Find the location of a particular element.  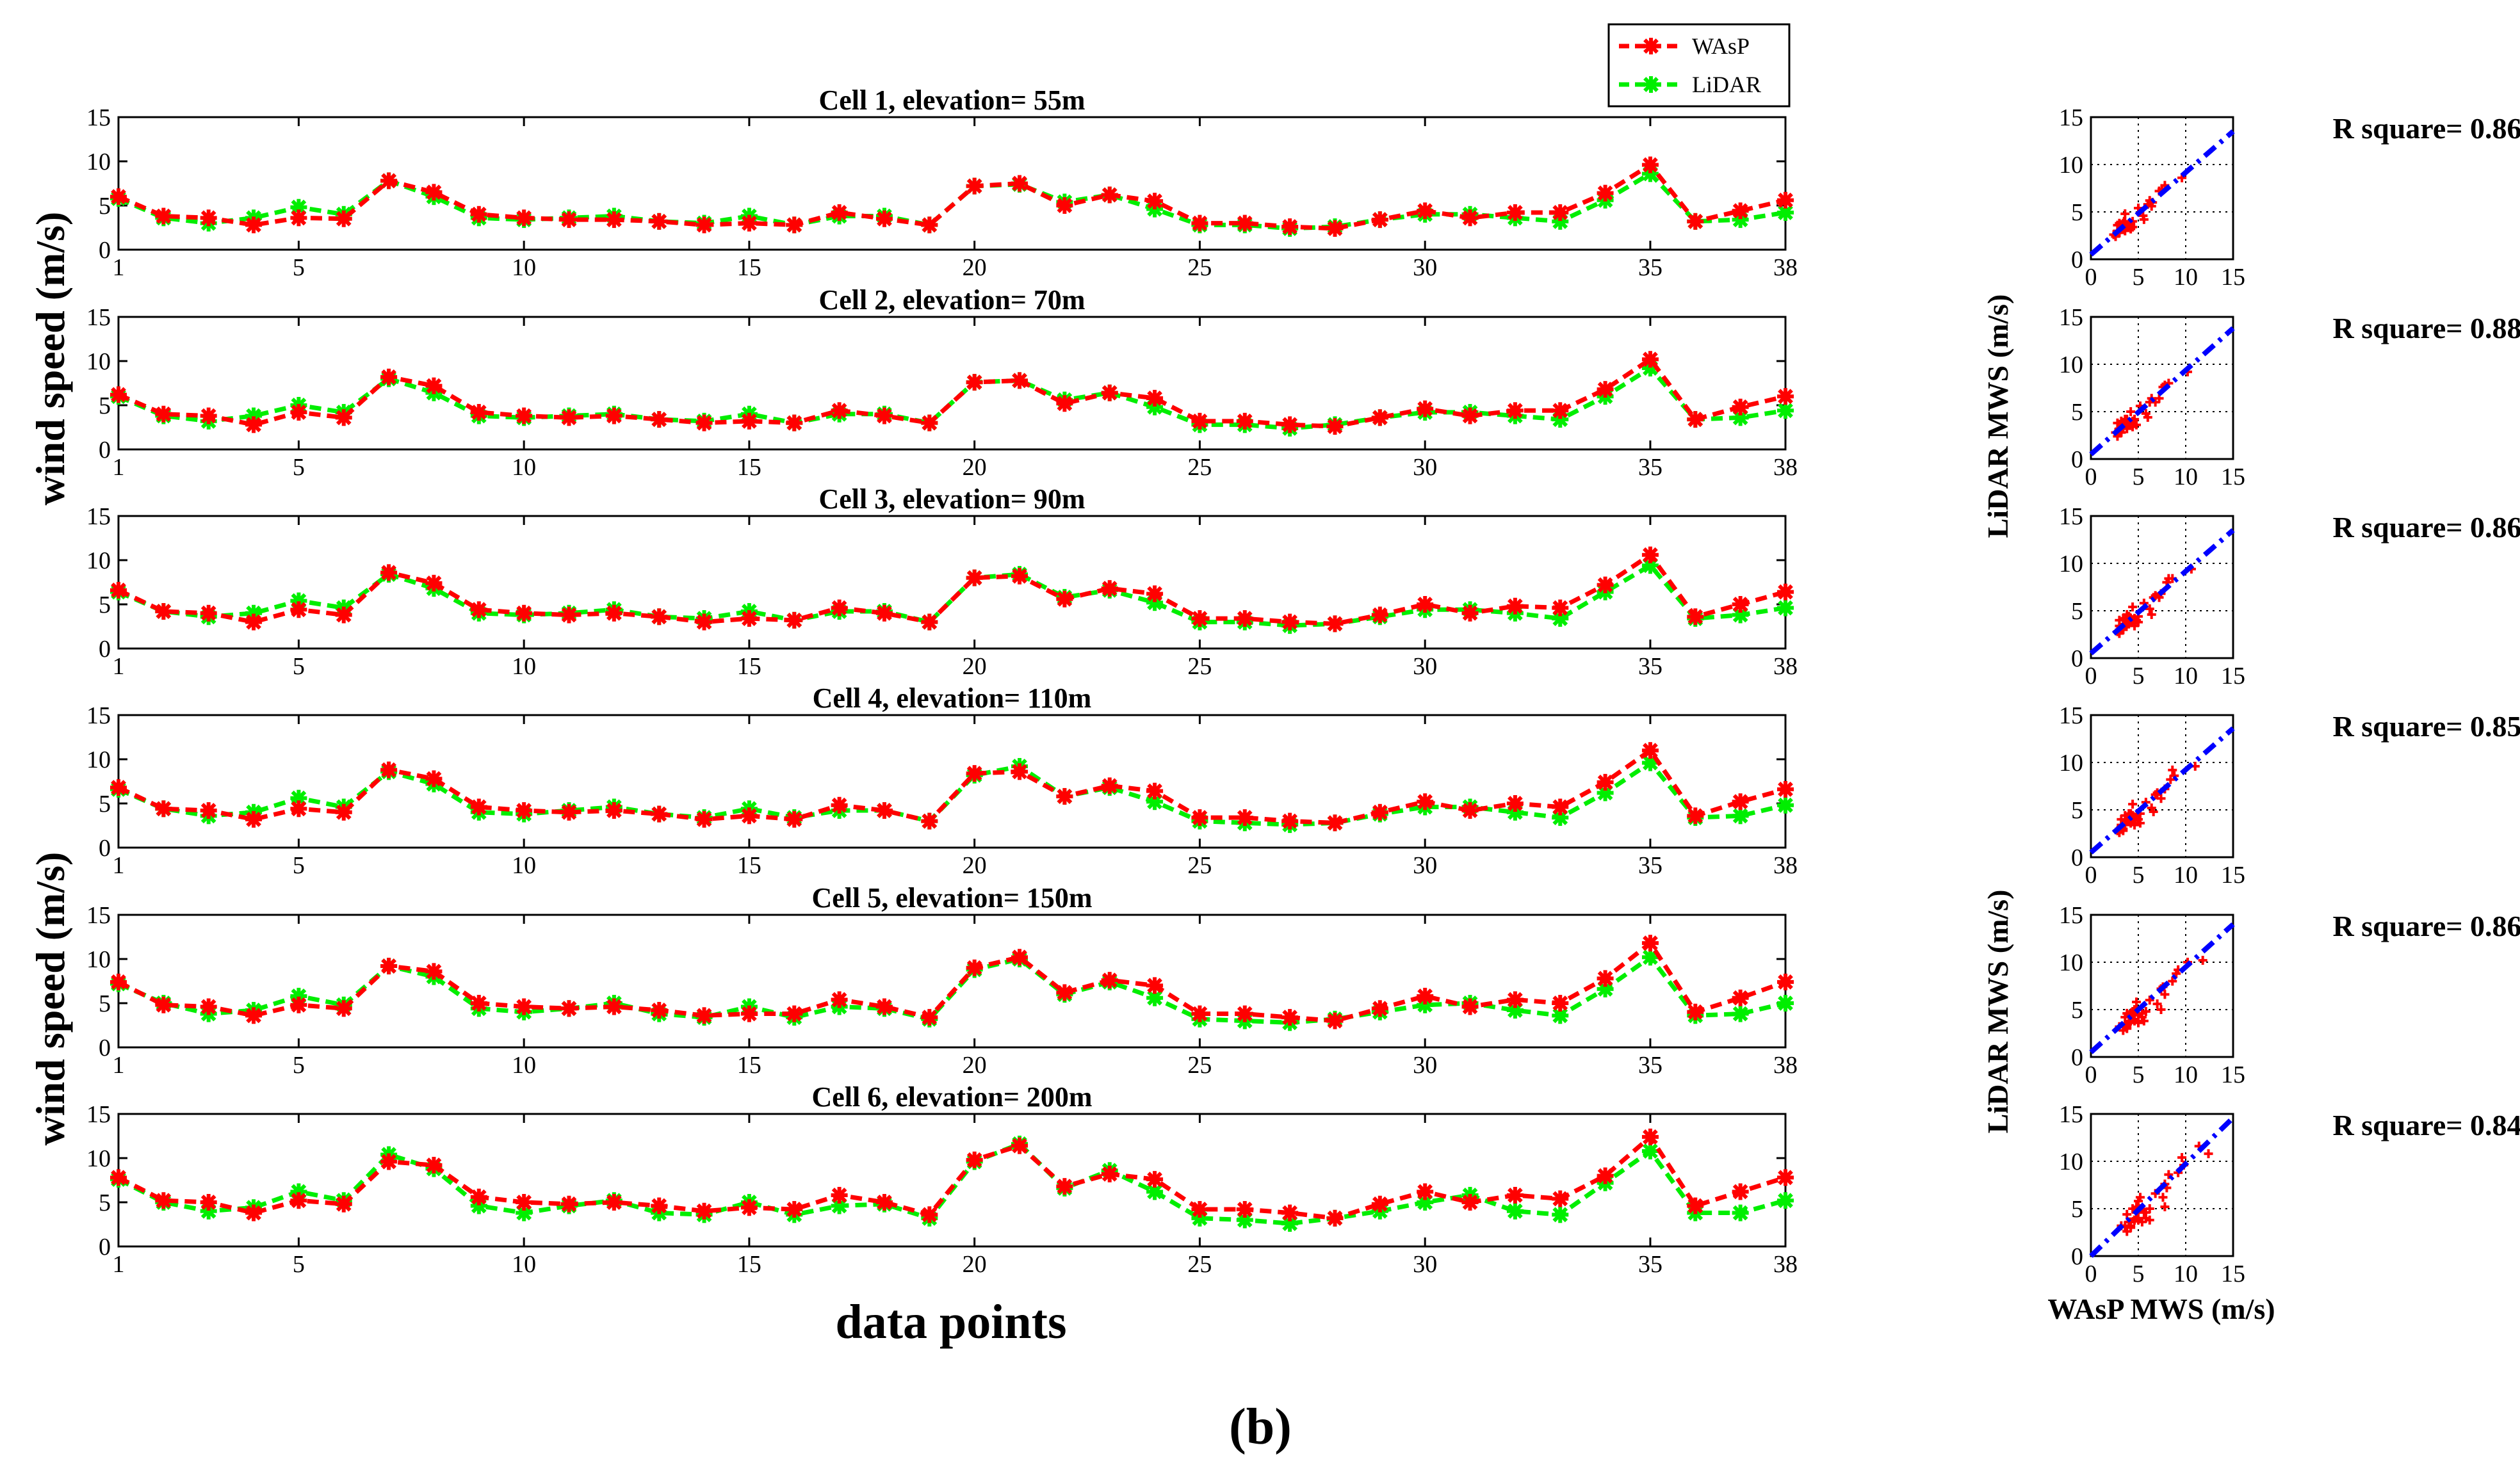

scatter-plot-1: 00 5 5 10 10 15 15 is located at coordinates (2152, 198).